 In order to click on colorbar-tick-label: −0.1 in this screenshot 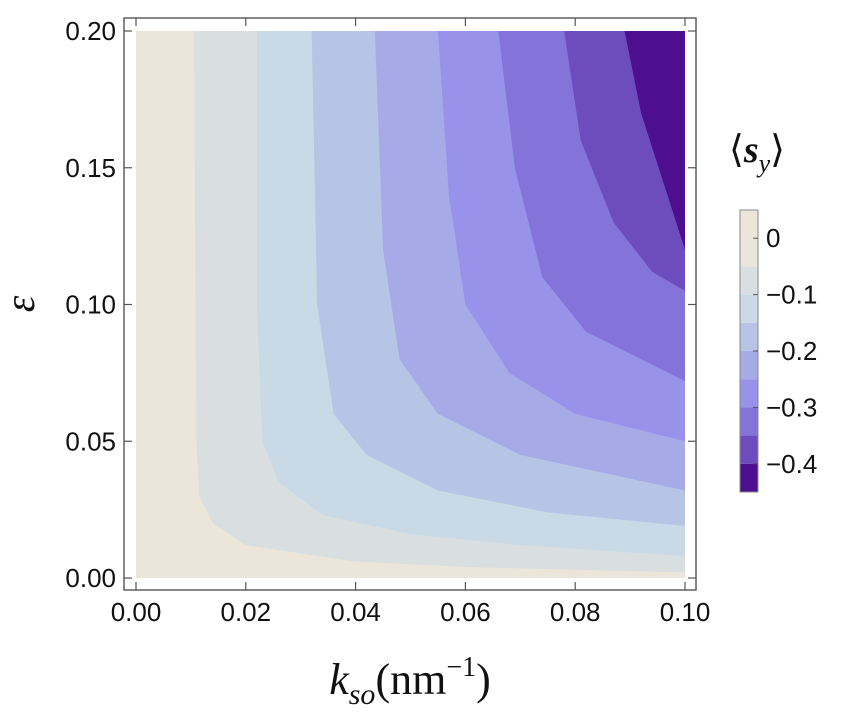, I will do `click(791, 295)`.